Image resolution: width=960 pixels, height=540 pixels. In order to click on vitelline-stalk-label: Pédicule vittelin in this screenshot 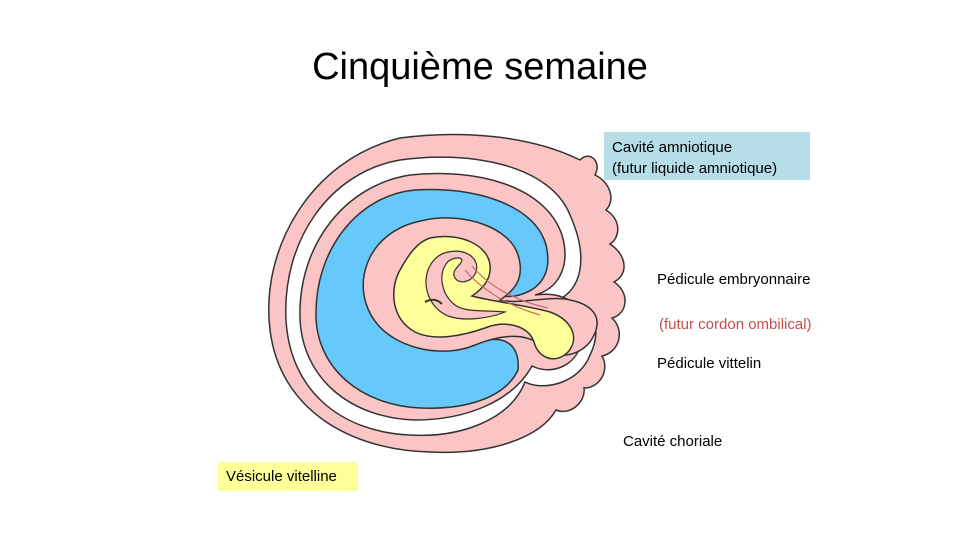, I will do `click(709, 363)`.